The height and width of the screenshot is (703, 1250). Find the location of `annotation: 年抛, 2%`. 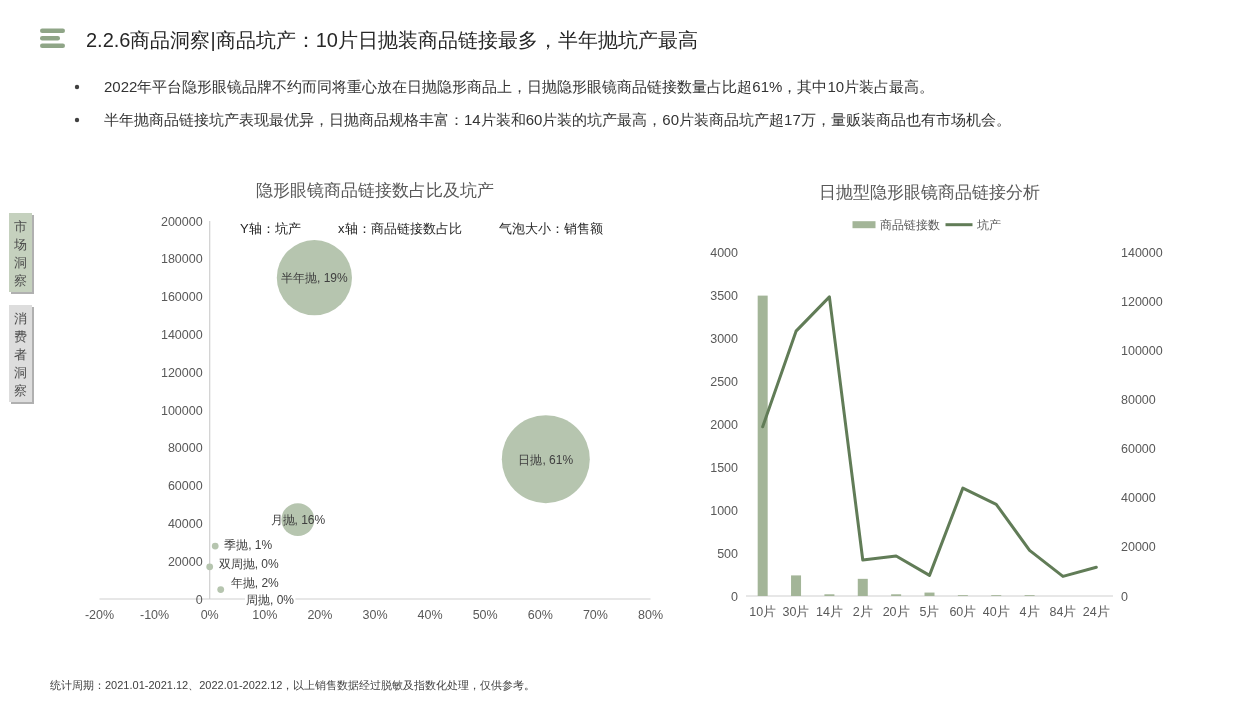

annotation: 年抛, 2% is located at coordinates (255, 583).